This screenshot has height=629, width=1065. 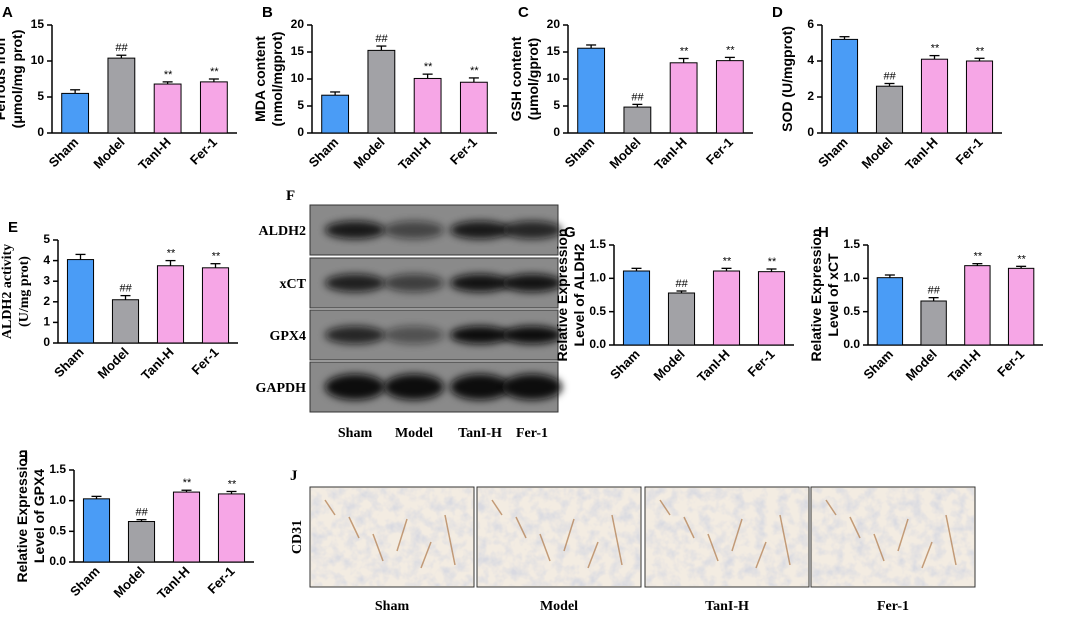 What do you see at coordinates (392, 606) in the screenshot?
I see `group-label: Sham` at bounding box center [392, 606].